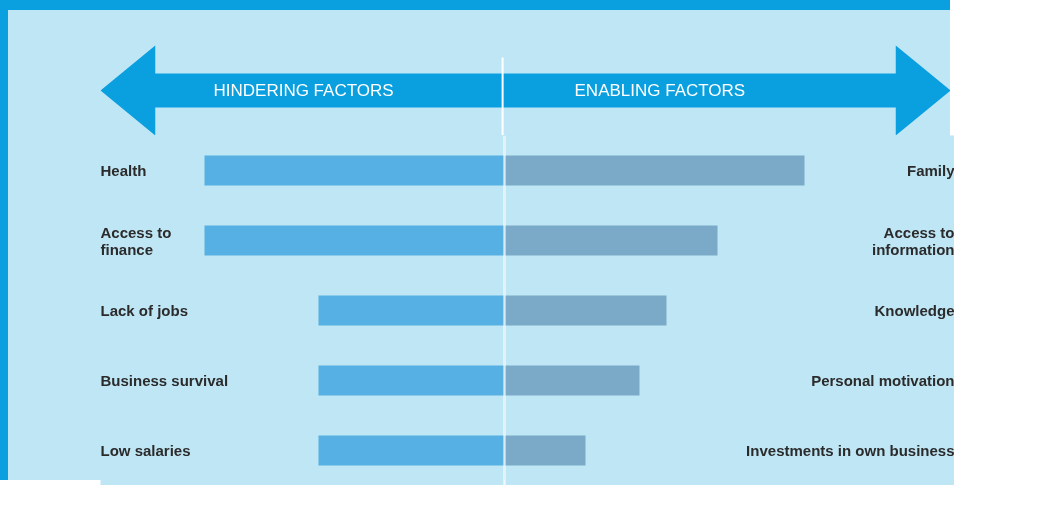  What do you see at coordinates (145, 450) in the screenshot?
I see `y-tick-label: Low salaries` at bounding box center [145, 450].